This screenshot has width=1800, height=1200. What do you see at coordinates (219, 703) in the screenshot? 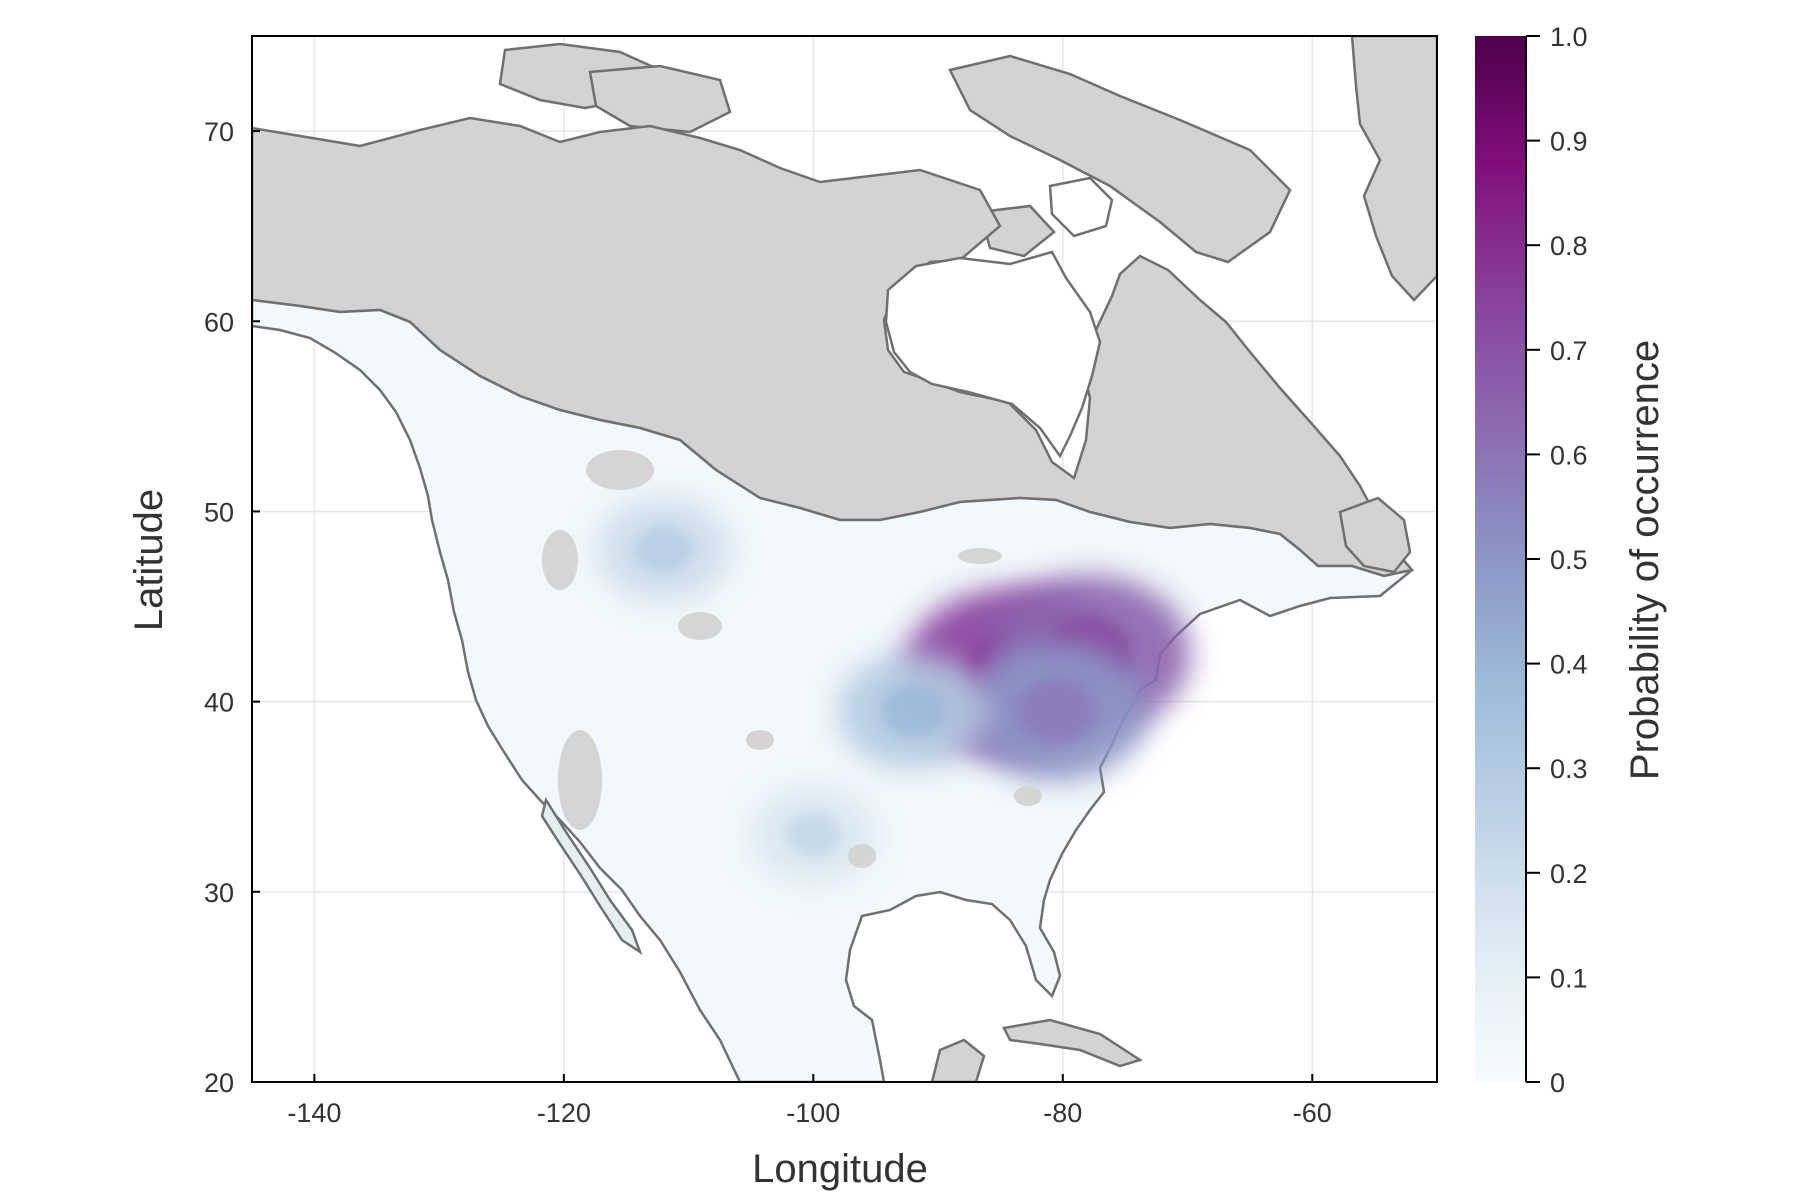
I see `y-tick-label: 40` at bounding box center [219, 703].